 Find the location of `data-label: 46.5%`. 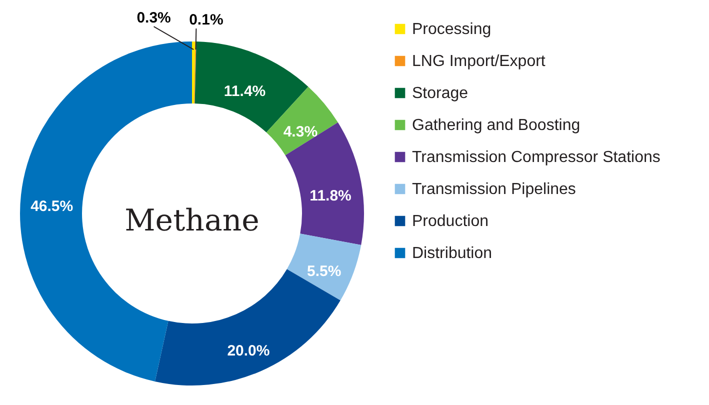

data-label: 46.5% is located at coordinates (52, 207).